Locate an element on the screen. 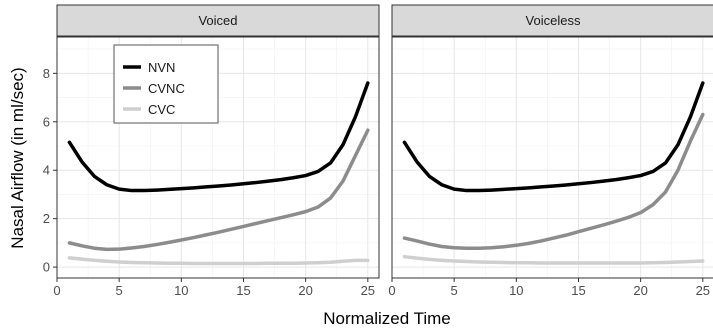 This screenshot has height=332, width=713. panel-title: Voiceless is located at coordinates (553, 20).